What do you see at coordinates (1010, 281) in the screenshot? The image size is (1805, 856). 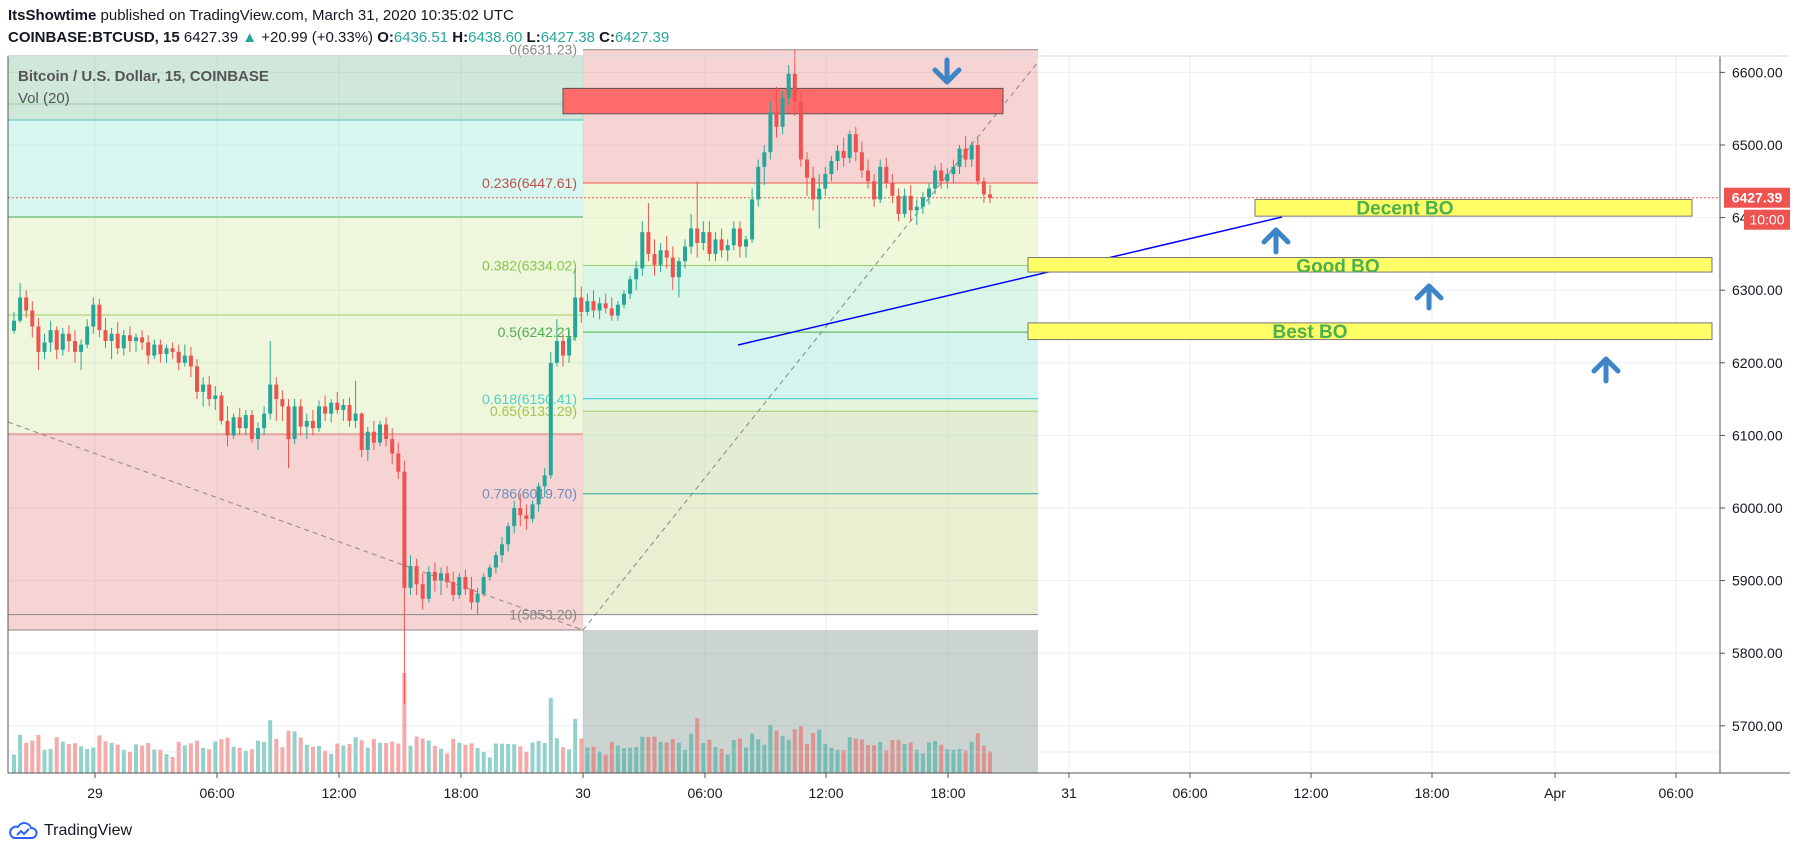 I see `support-trend-line` at bounding box center [1010, 281].